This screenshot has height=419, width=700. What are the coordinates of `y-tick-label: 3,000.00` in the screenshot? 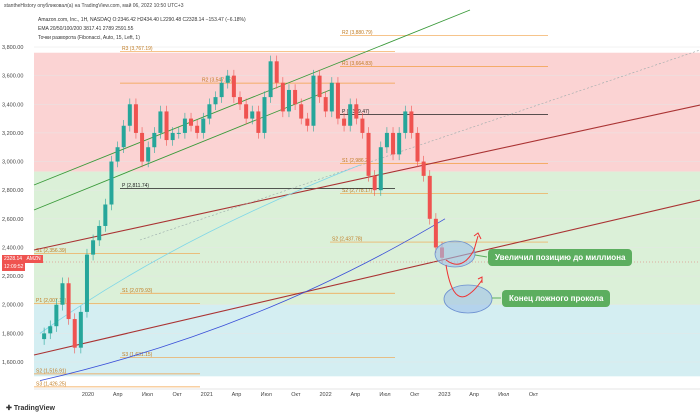 It's located at (12, 163).